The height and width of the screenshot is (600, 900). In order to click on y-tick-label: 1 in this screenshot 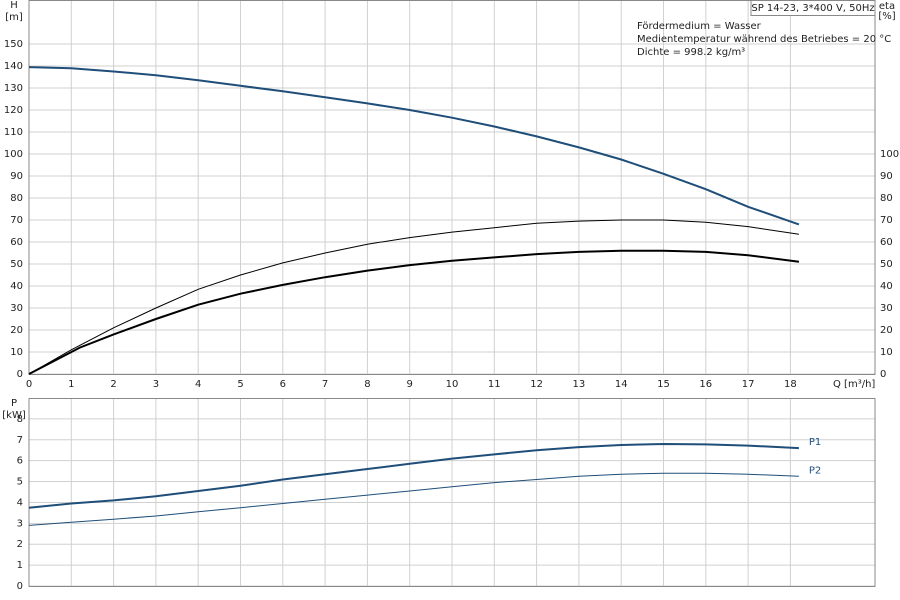, I will do `click(20, 565)`.